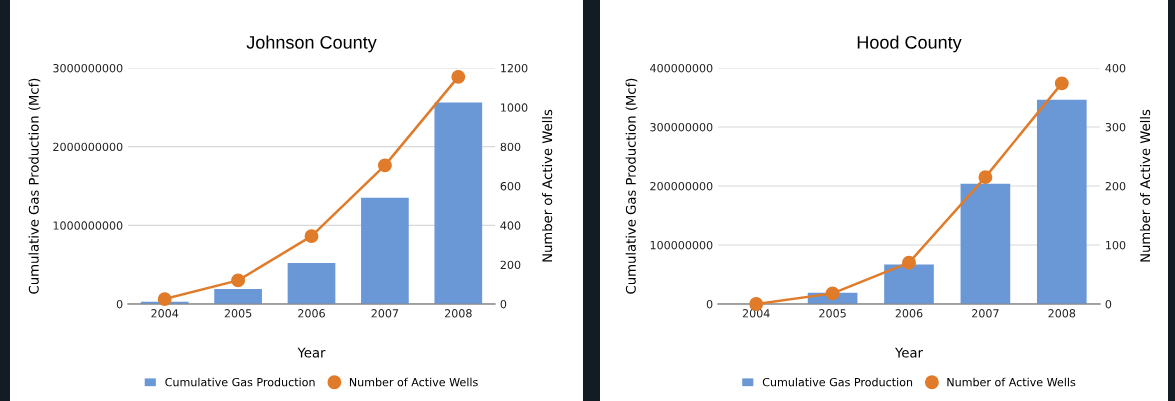 Image resolution: width=1175 pixels, height=401 pixels. What do you see at coordinates (514, 107) in the screenshot?
I see `y2-tick-label: 1000` at bounding box center [514, 107].